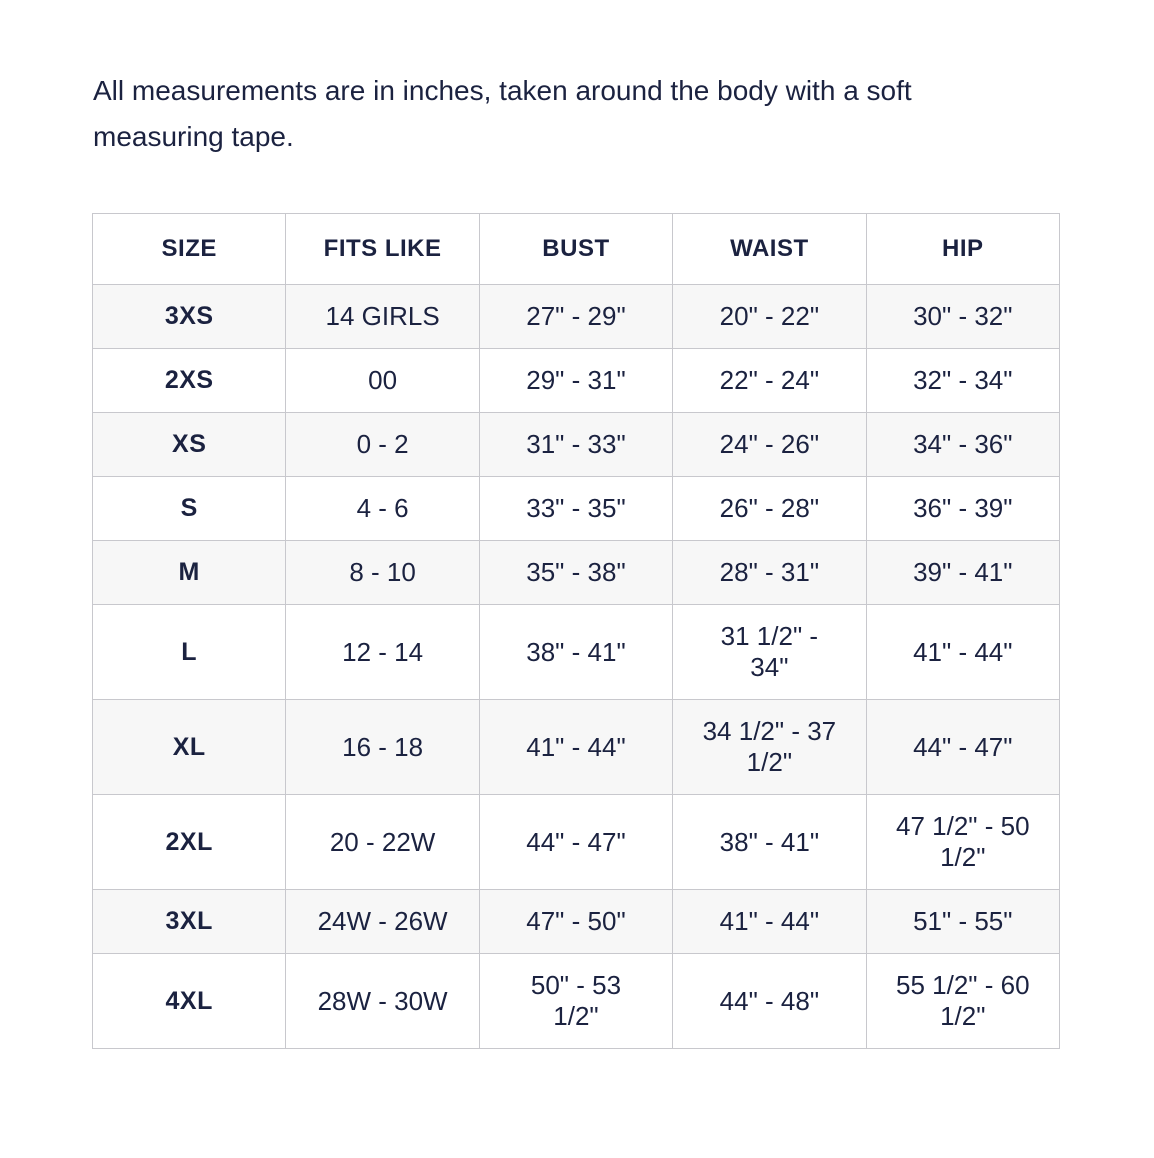 This screenshot has height=1158, width=1154. I want to click on cell-bust: 33" - 35", so click(576, 508).